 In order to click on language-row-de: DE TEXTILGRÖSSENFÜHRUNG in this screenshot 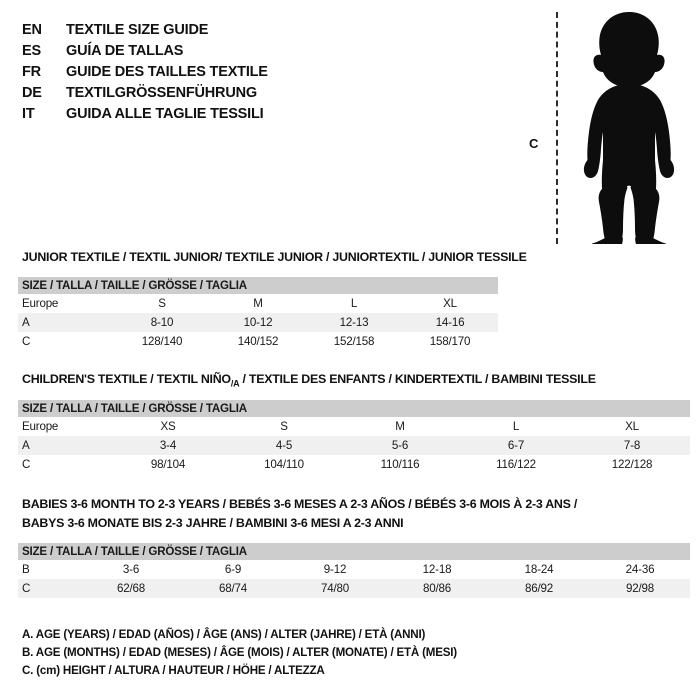, I will do `click(257, 95)`.